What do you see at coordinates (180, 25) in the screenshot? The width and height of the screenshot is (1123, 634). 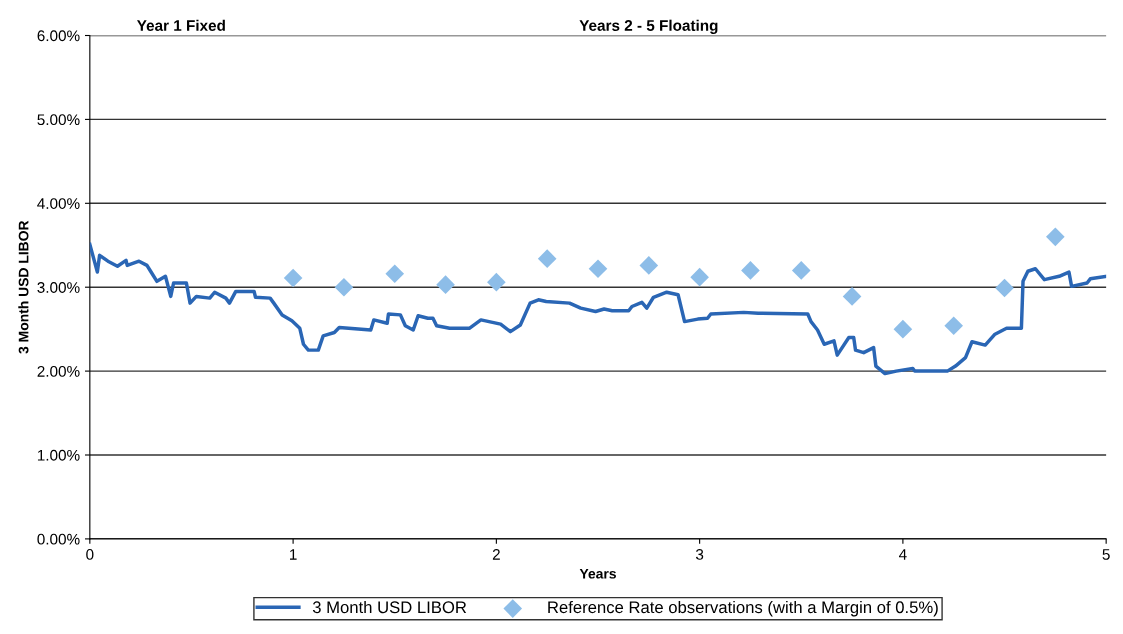 I see `text: Year 1 Fixed` at bounding box center [180, 25].